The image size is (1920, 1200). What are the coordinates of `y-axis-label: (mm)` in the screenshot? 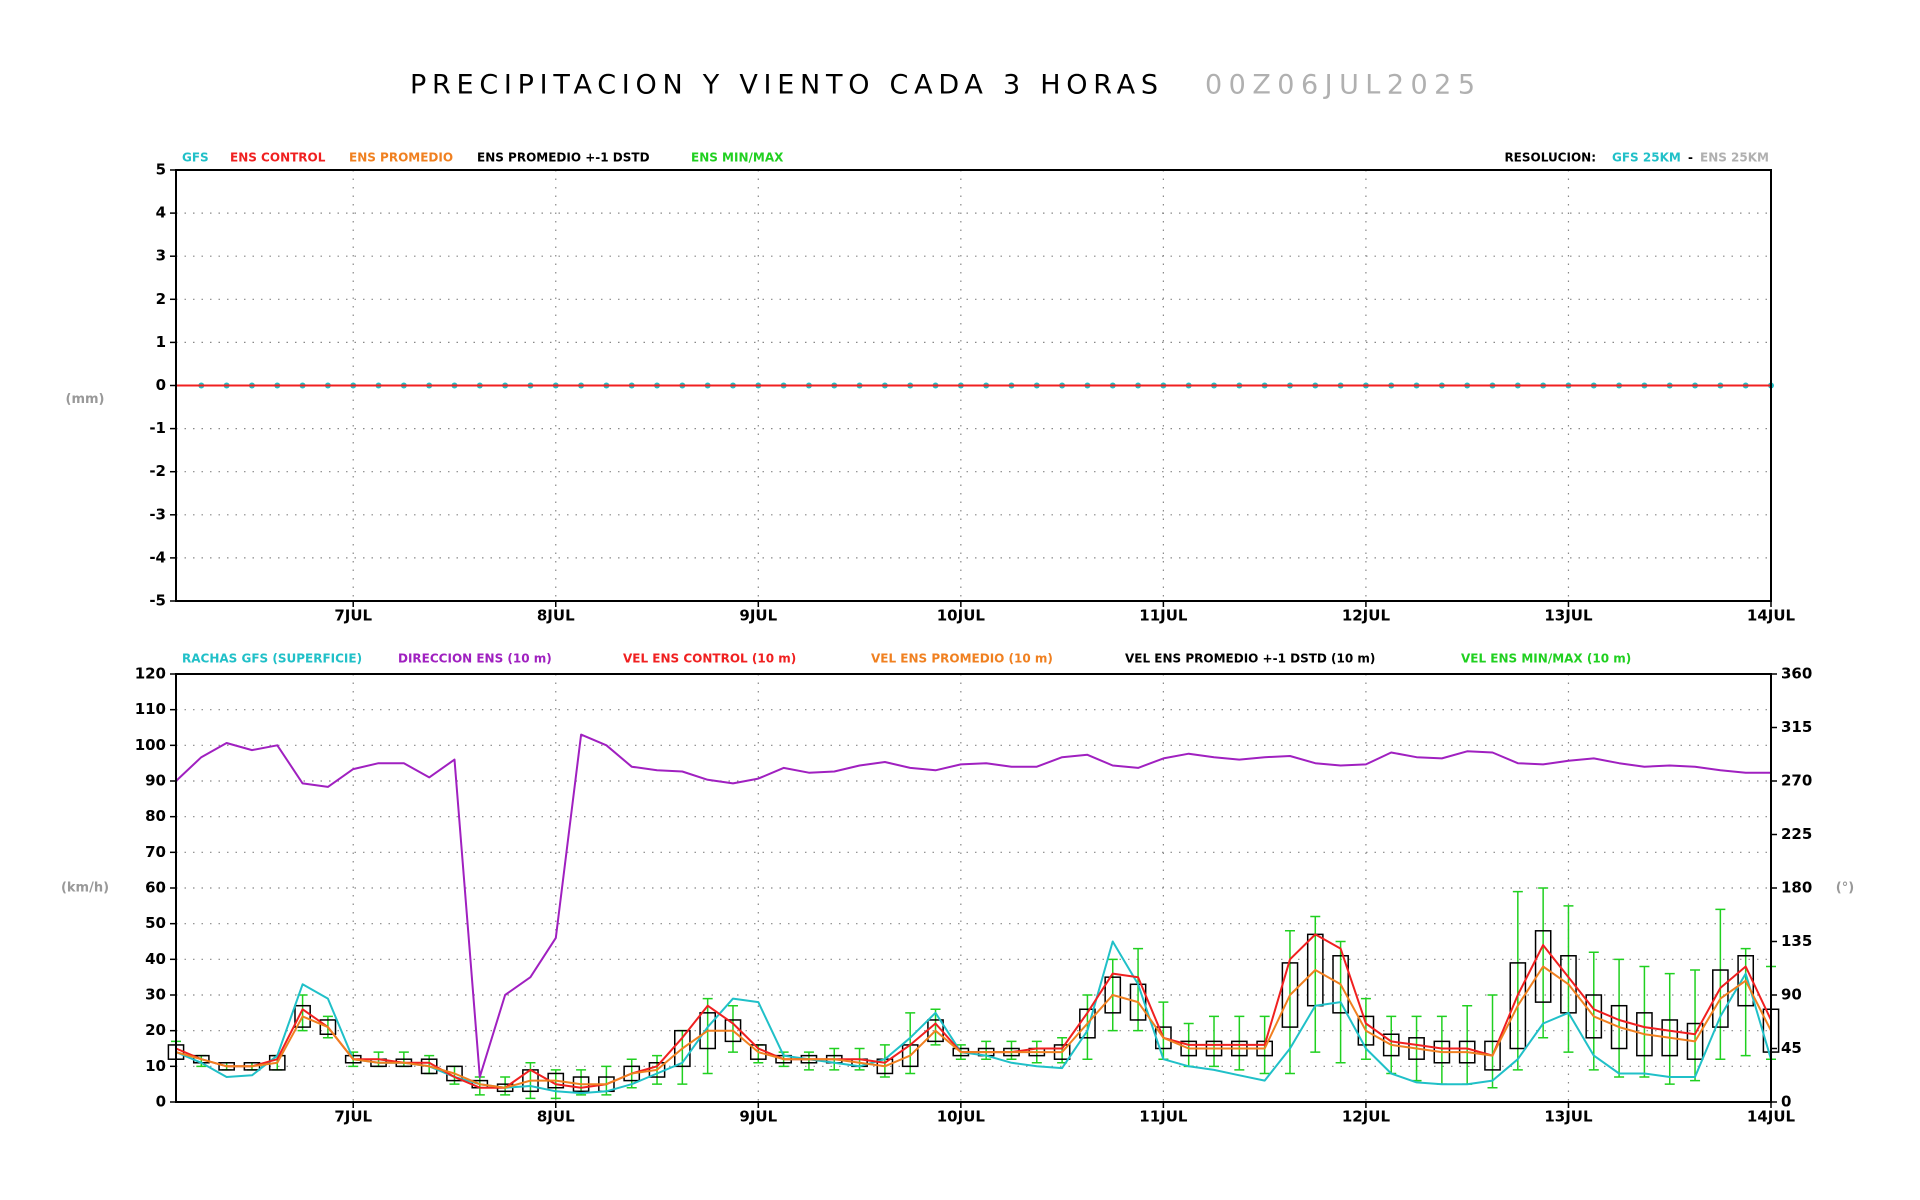 It's located at (85, 399).